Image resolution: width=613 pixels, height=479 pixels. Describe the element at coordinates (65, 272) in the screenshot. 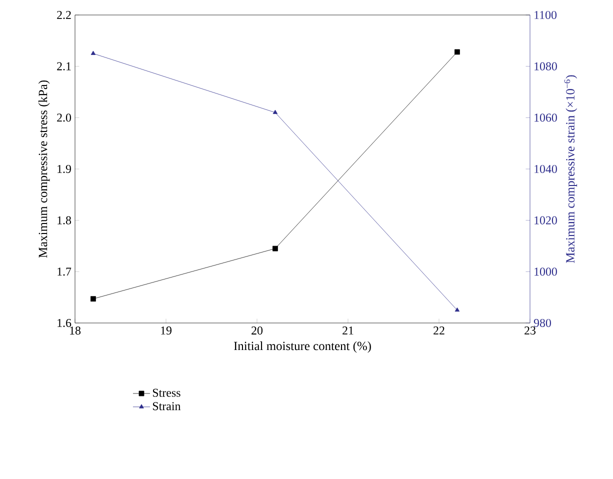

I see `y-tick-label: 1.7` at that location.